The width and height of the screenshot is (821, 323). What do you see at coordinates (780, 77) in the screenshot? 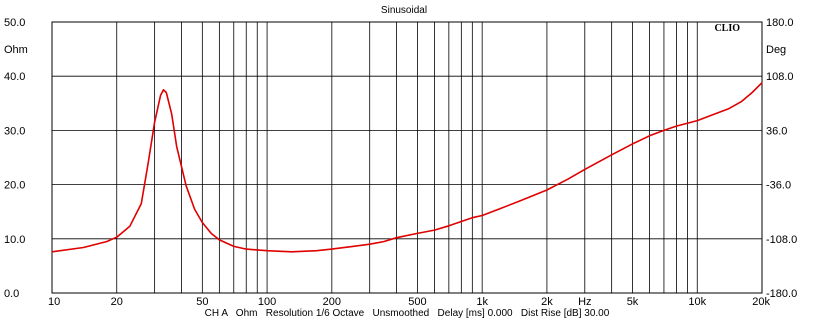
I see `y-right-tick-label: 108.0` at bounding box center [780, 77].